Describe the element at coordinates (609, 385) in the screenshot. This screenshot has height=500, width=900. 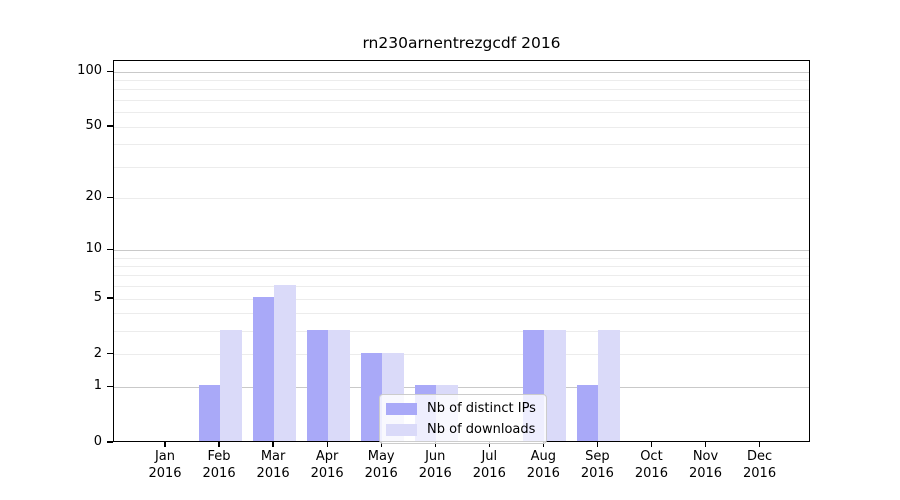
I see `bar-sep-downloads` at that location.